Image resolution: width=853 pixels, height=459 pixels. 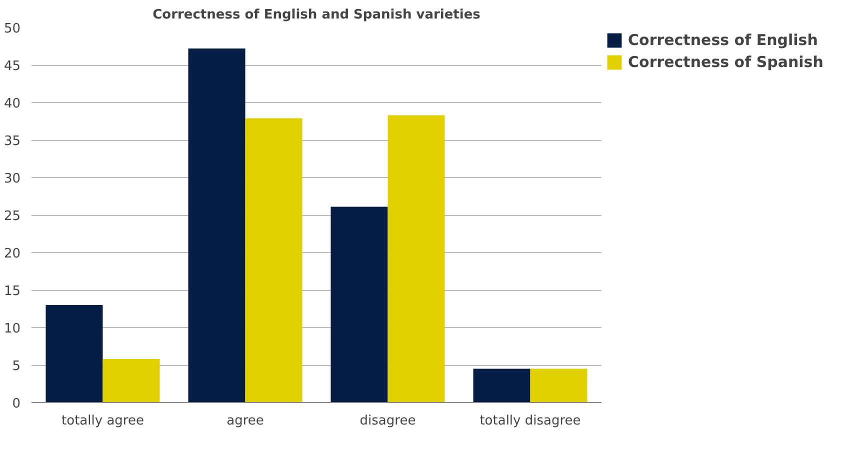 I want to click on x-tick-label: totally disagree, so click(x=530, y=421).